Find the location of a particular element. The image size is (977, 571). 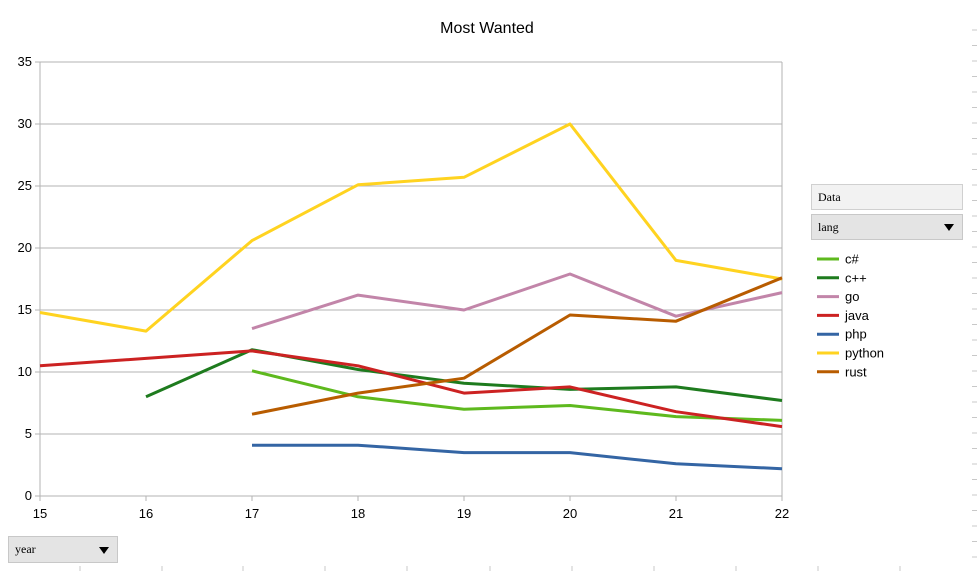

year-field-label: year is located at coordinates (25, 549).